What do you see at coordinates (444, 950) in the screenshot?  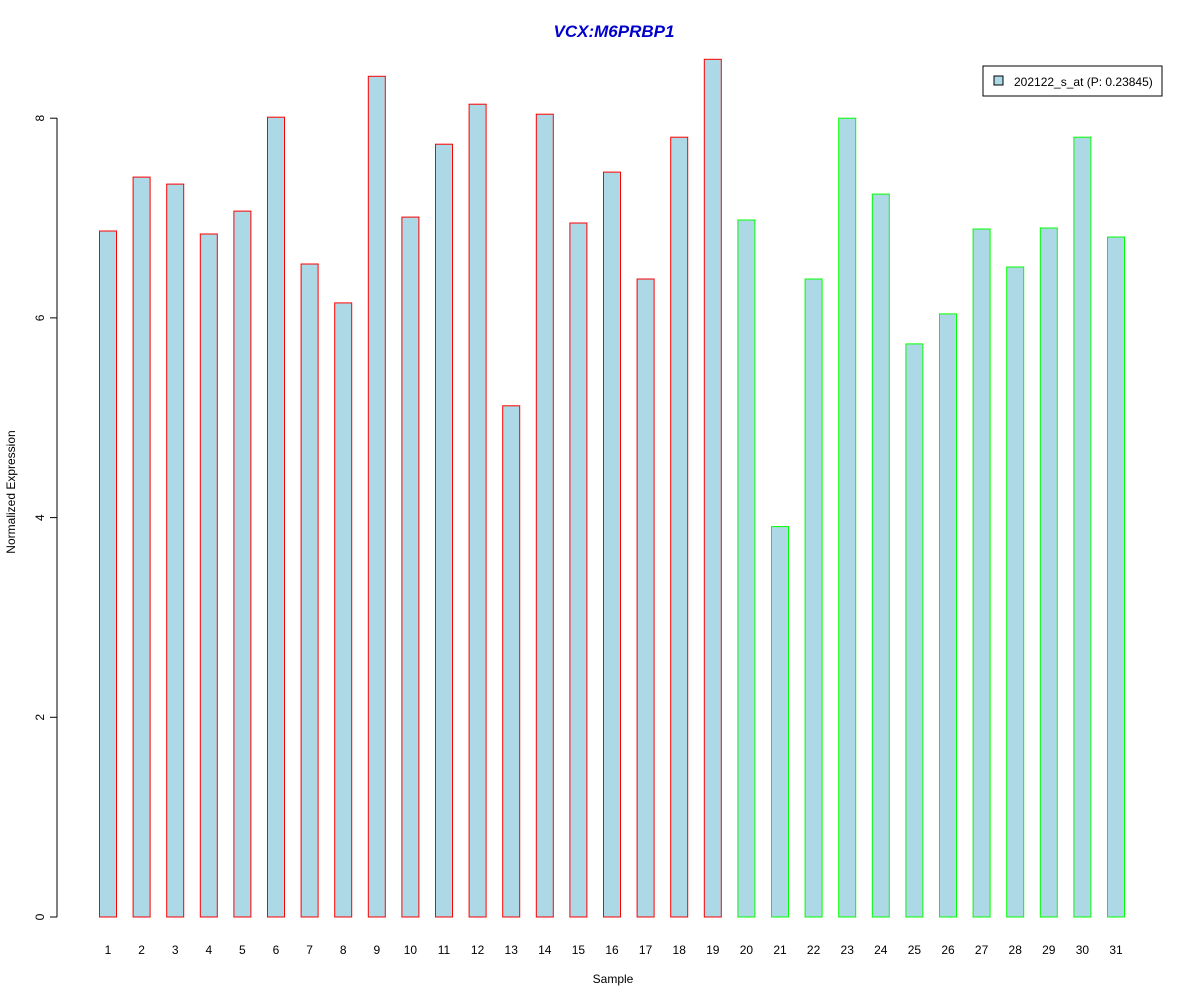 I see `x-tick-label: 11` at bounding box center [444, 950].